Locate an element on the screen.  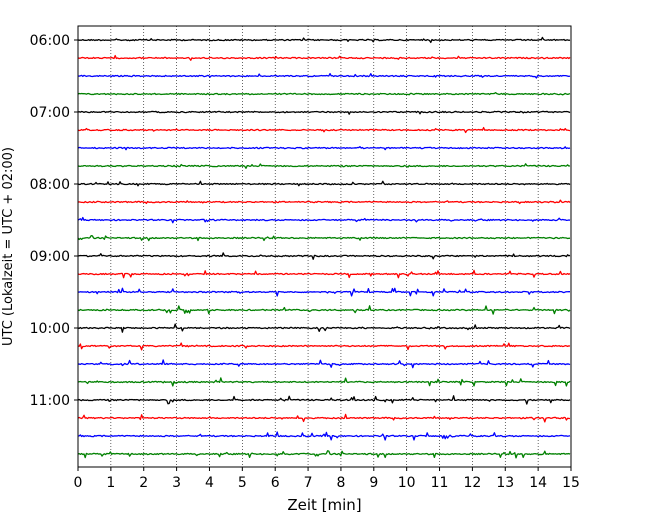
y-axis-label: UTC (Lokalzeit = UTC + 02:00) is located at coordinates (8, 246).